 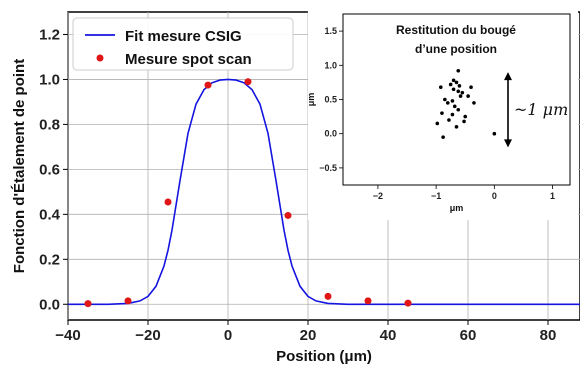 I want to click on y-tick-label: 1.2, so click(x=49, y=34).